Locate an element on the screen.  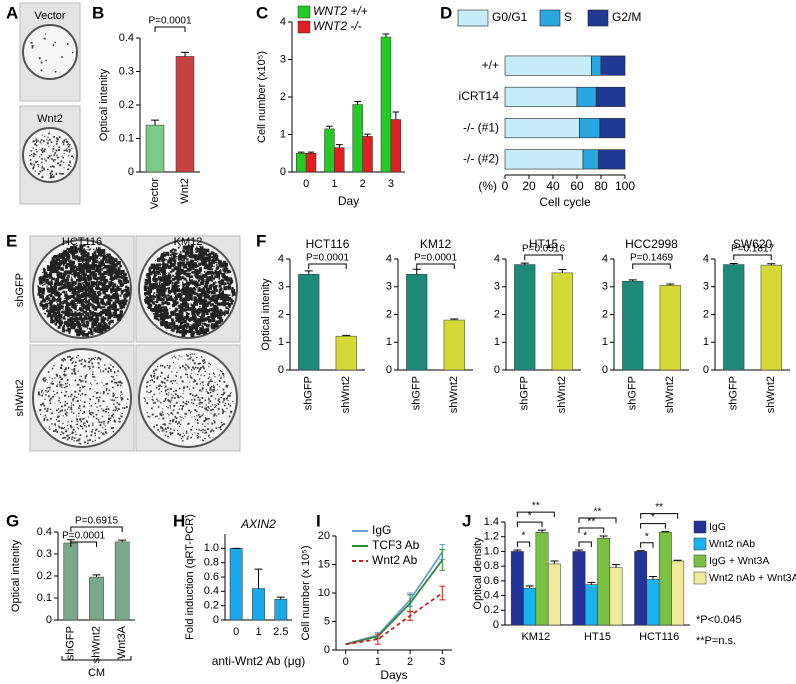
bracket-label: P=0.6915 is located at coordinates (97, 521).